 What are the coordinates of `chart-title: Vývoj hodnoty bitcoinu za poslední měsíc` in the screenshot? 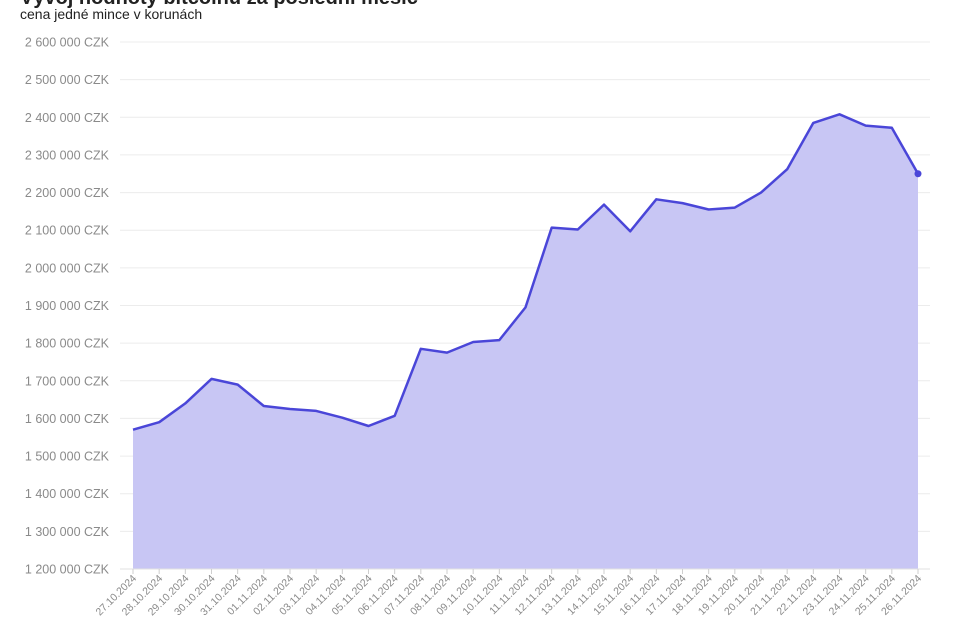 It's located at (219, 5).